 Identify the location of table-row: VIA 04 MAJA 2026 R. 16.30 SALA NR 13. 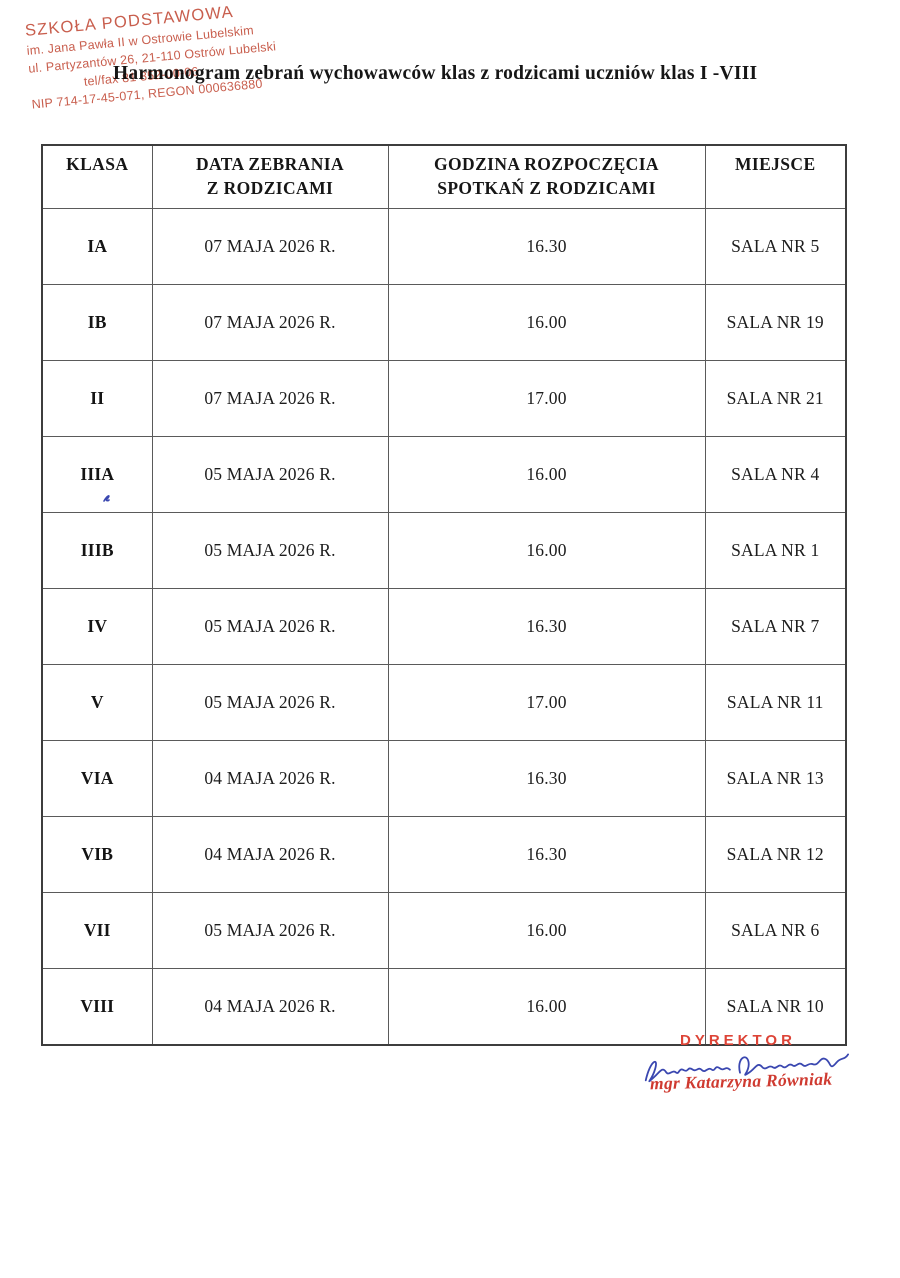
(444, 779).